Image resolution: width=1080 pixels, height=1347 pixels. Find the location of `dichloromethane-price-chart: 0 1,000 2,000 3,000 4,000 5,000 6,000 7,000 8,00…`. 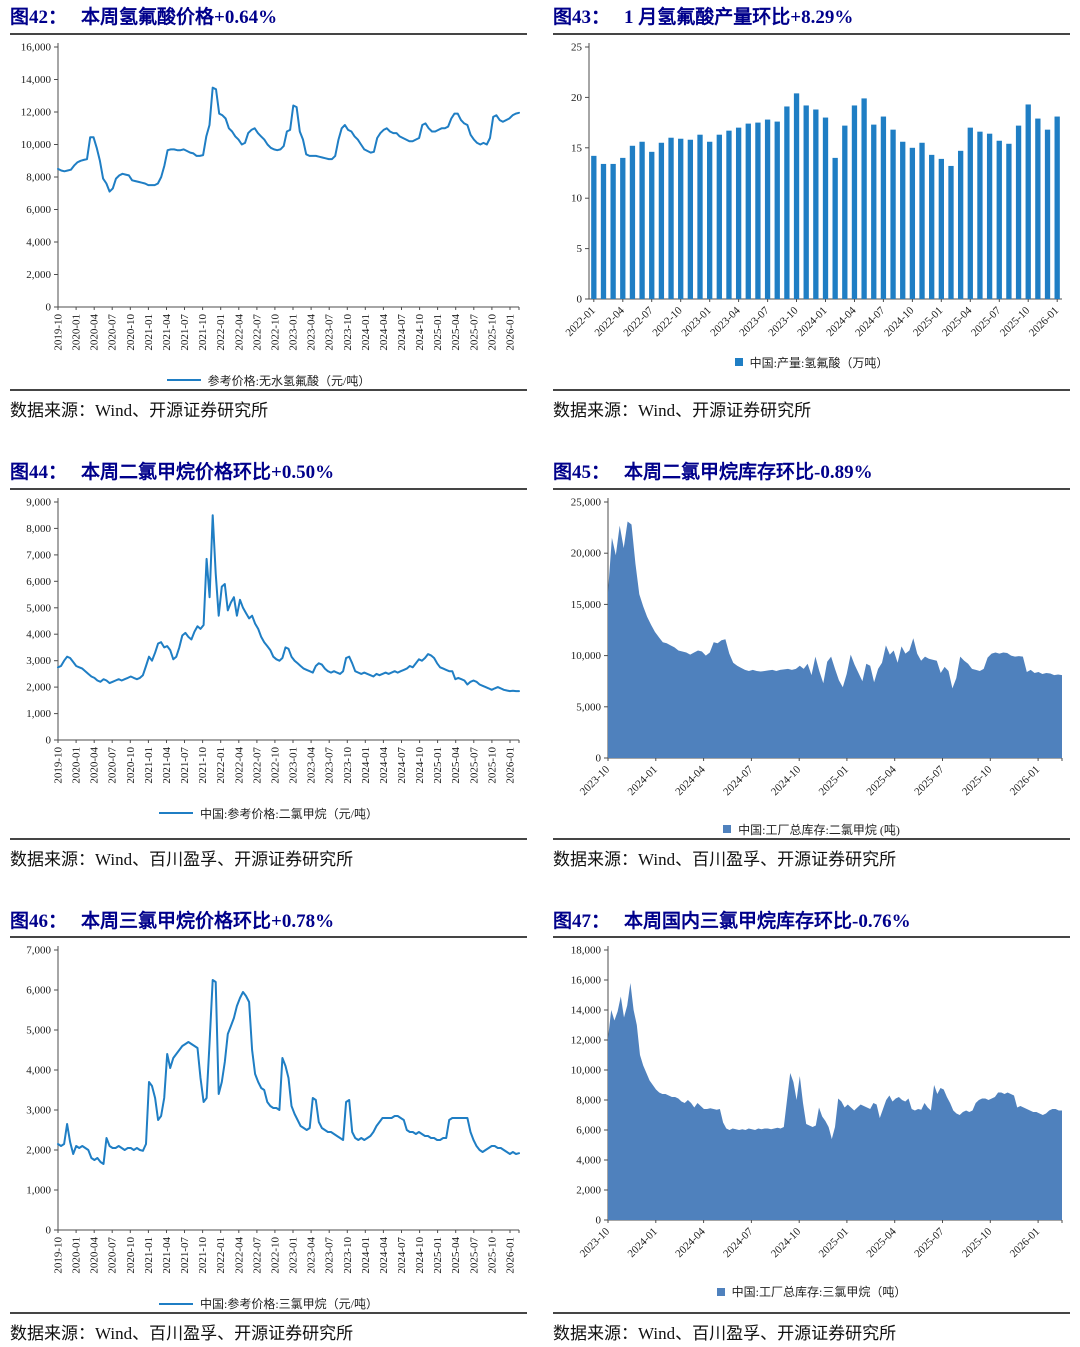

dichloromethane-price-chart: 0 1,000 2,000 3,000 4,000 5,000 6,000 7,000 8,00… is located at coordinates (268, 648).